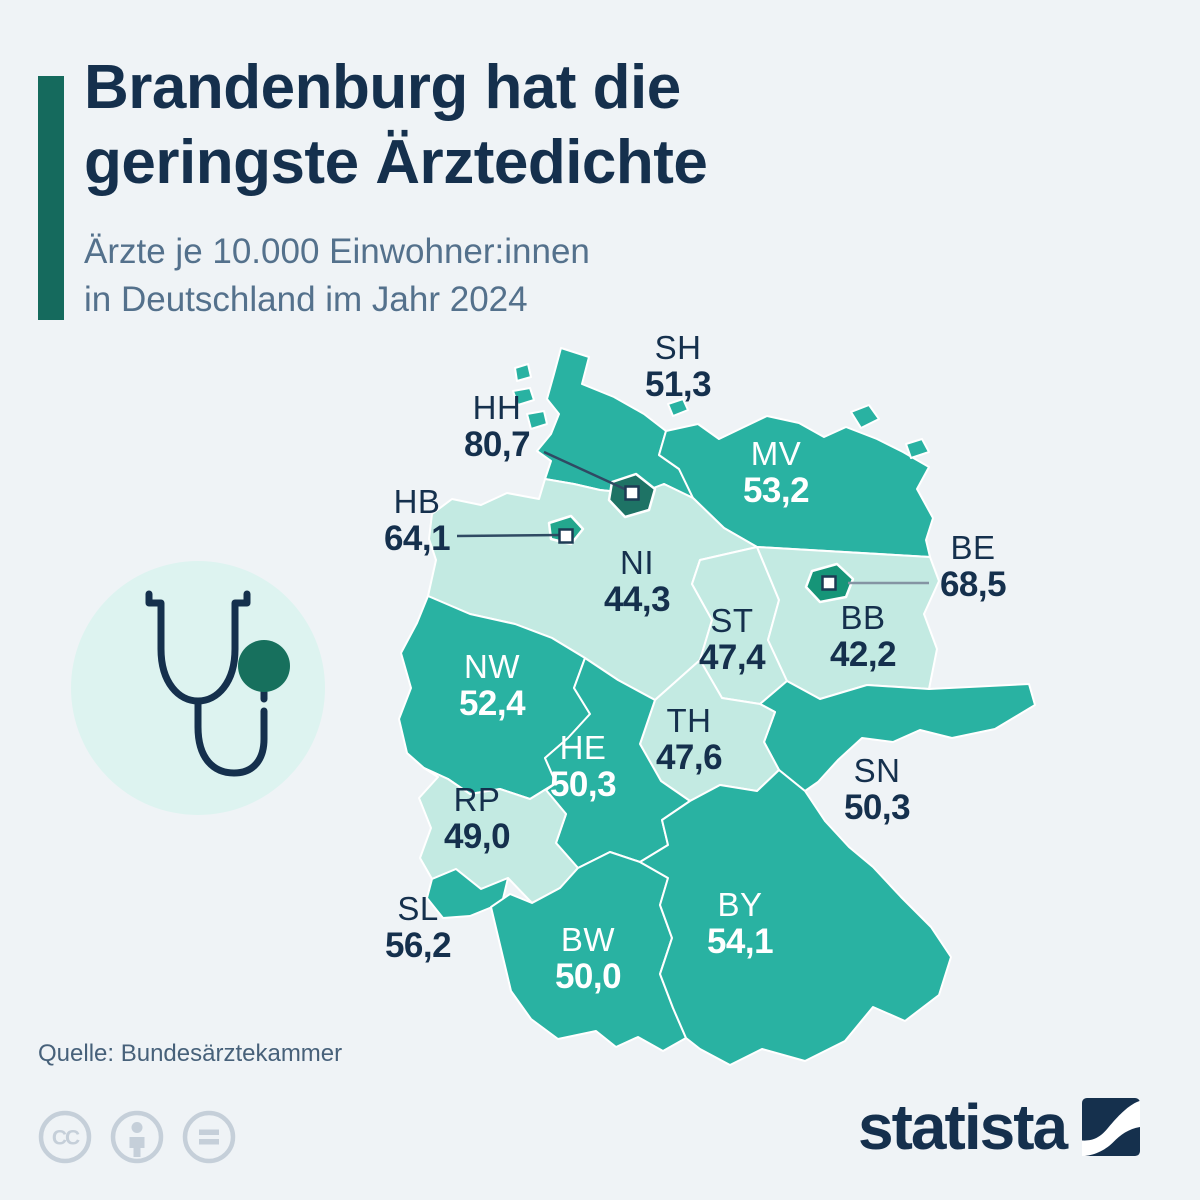 The image size is (1200, 1200). I want to click on state-label-bb: BB 42,2, so click(863, 636).